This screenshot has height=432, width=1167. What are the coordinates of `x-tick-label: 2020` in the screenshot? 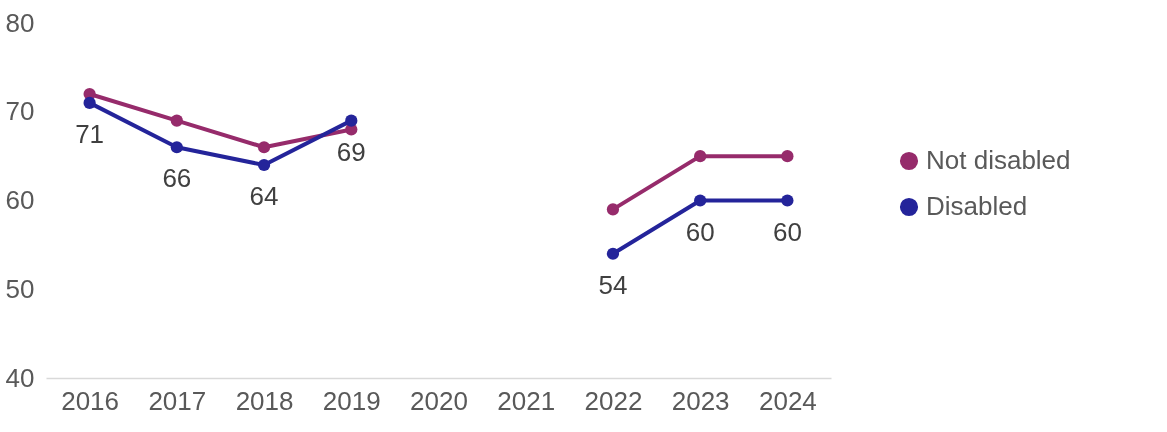 It's located at (439, 400).